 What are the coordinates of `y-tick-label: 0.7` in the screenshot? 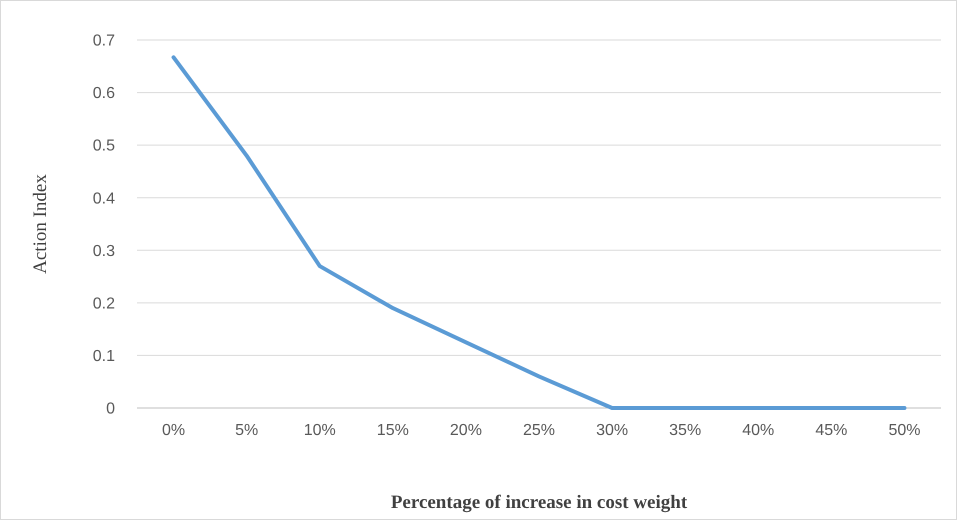 It's located at (104, 41).